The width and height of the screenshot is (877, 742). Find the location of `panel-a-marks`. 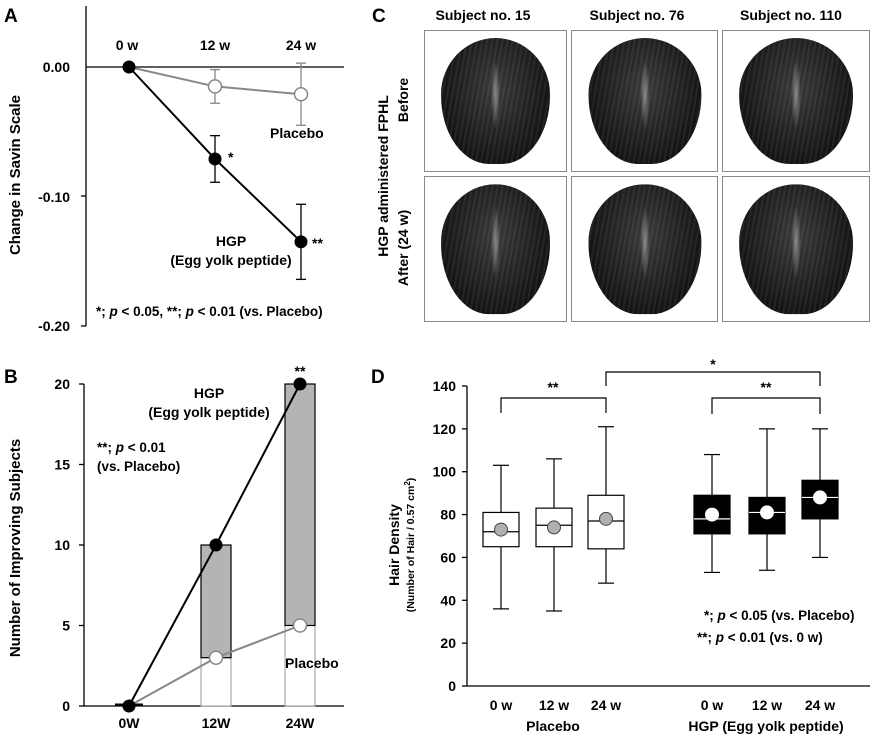

panel-a-marks is located at coordinates (215, 170).